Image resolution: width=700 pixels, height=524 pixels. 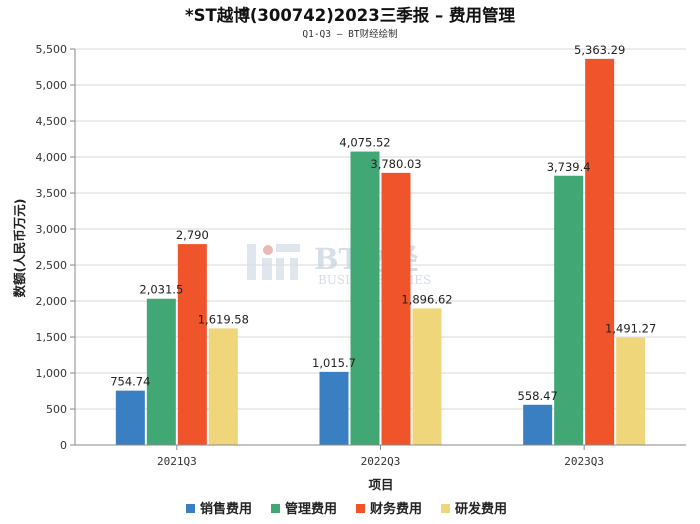 What do you see at coordinates (56, 409) in the screenshot?
I see `y-tick-label: 500` at bounding box center [56, 409].